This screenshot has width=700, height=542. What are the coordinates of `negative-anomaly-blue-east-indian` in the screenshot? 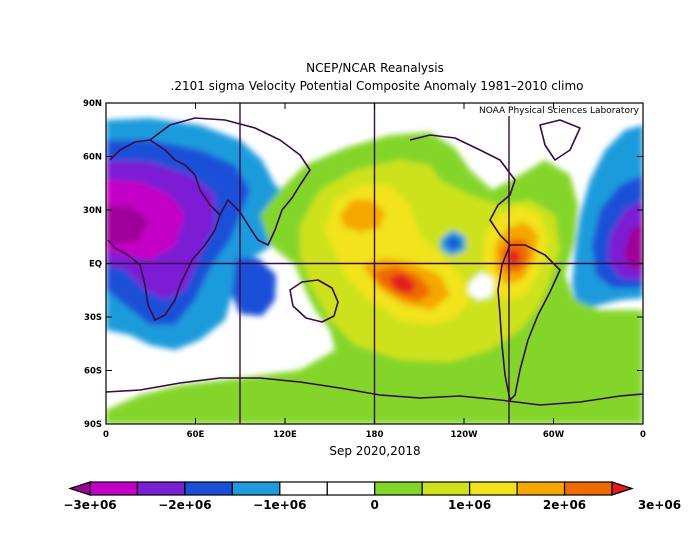 It's located at (254, 287).